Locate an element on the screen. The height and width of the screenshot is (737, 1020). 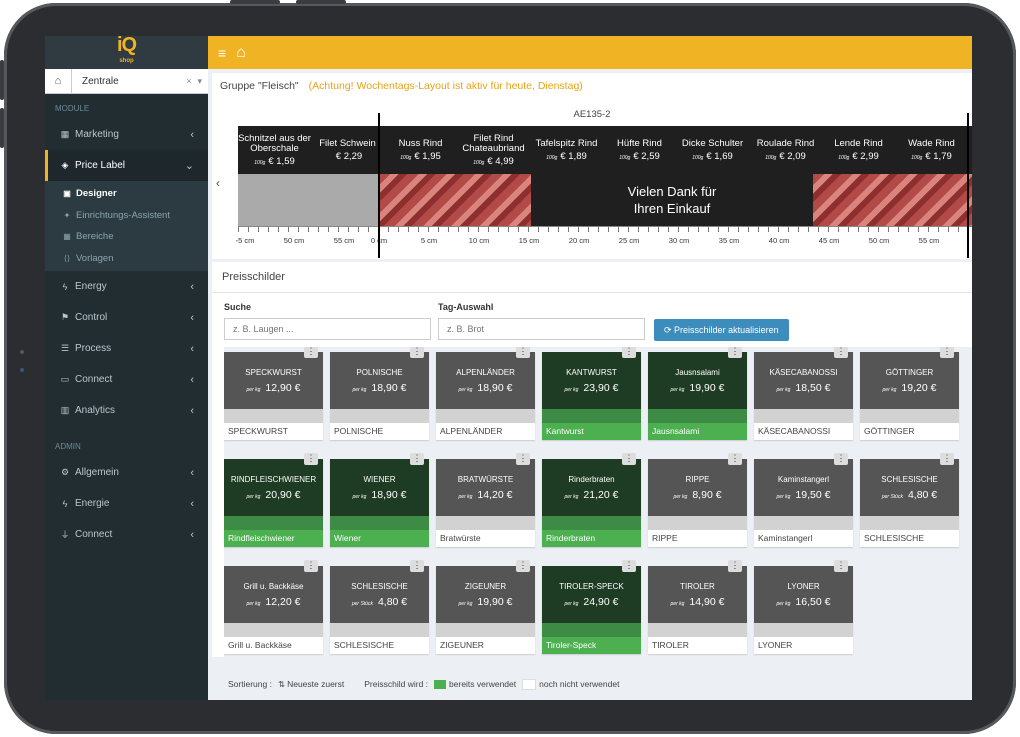
card-price: per kg 19,20 € is located at coordinates (909, 388).